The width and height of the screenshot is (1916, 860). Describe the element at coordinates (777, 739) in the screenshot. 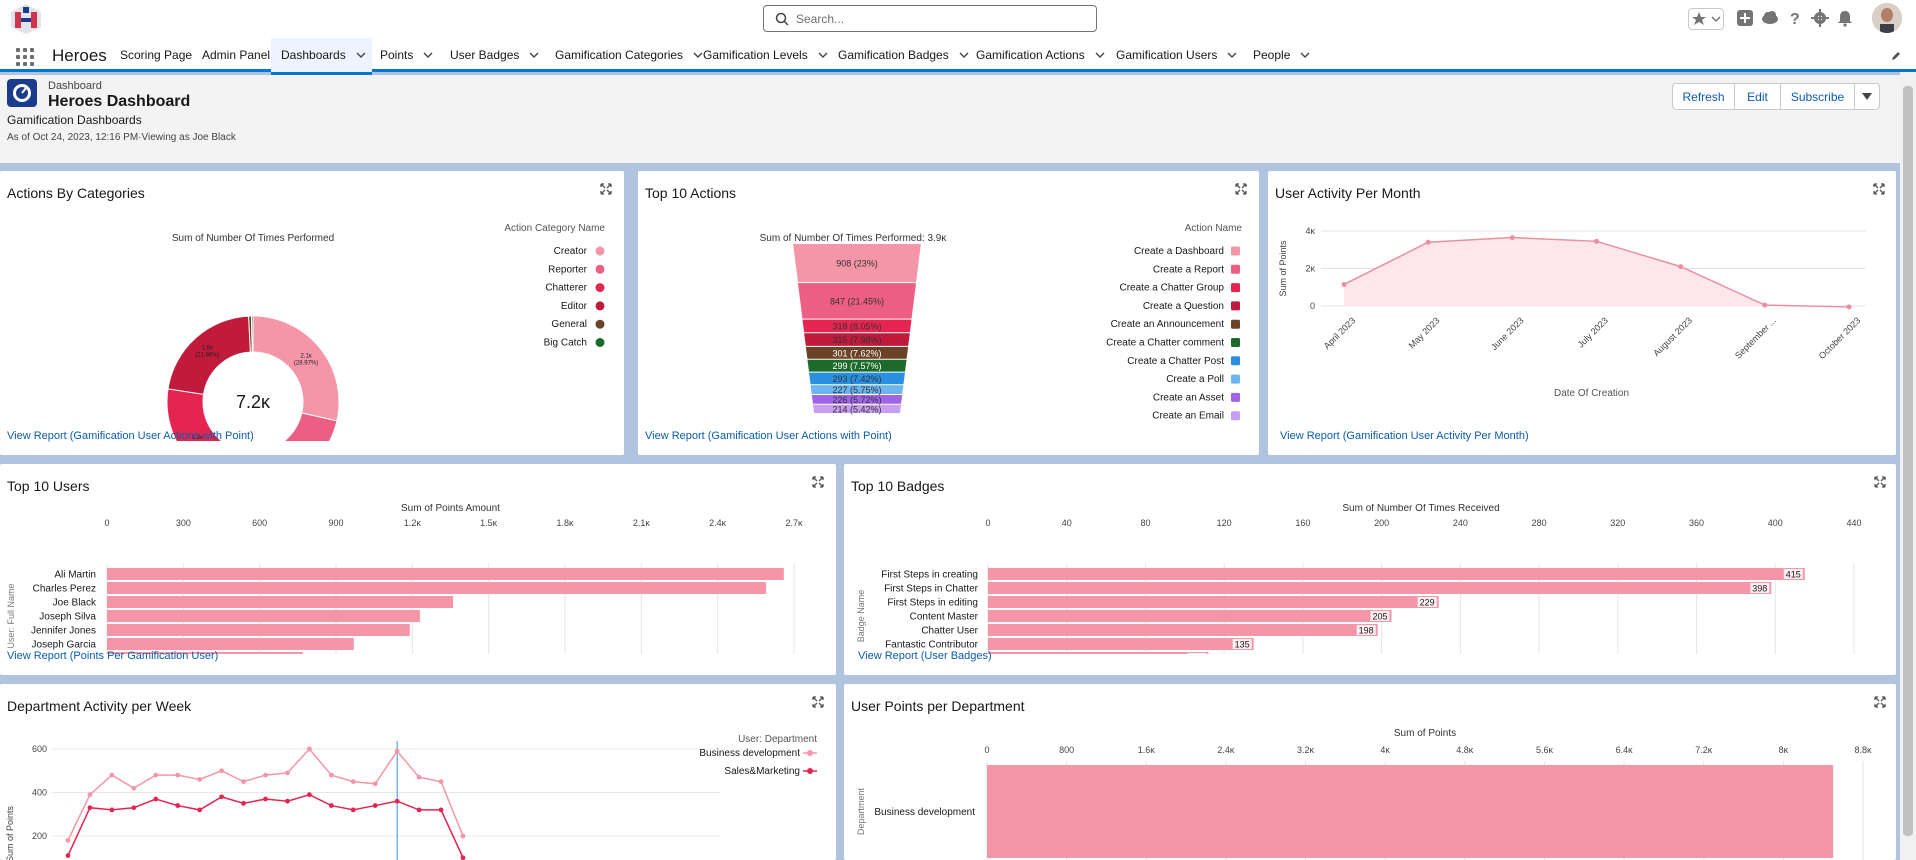

I see `legend-title: User: Department` at that location.